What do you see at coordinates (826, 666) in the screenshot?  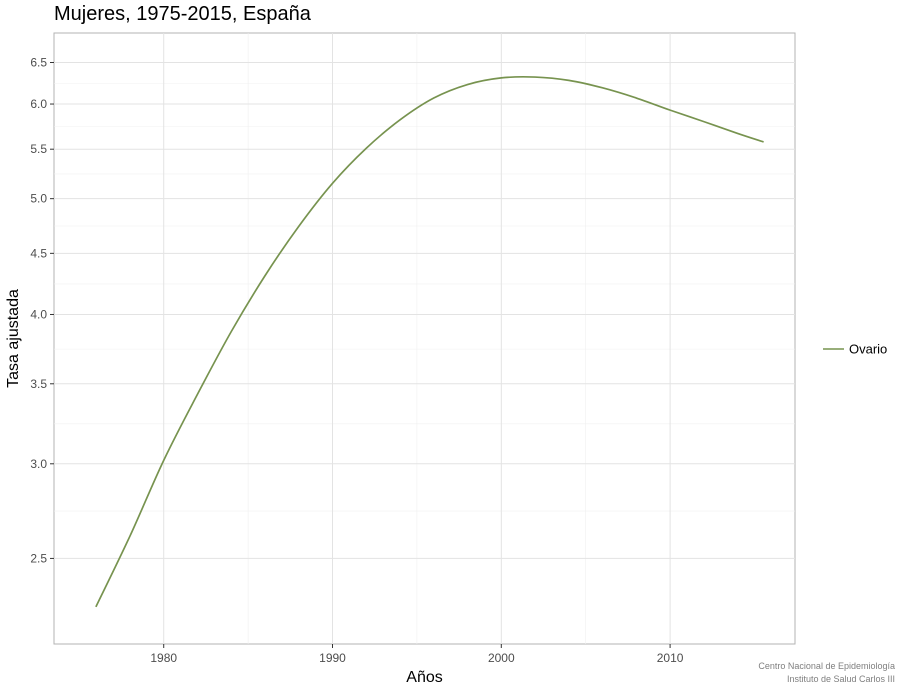 I see `caption-line-1: Centro Nacional de Epidemiología` at bounding box center [826, 666].